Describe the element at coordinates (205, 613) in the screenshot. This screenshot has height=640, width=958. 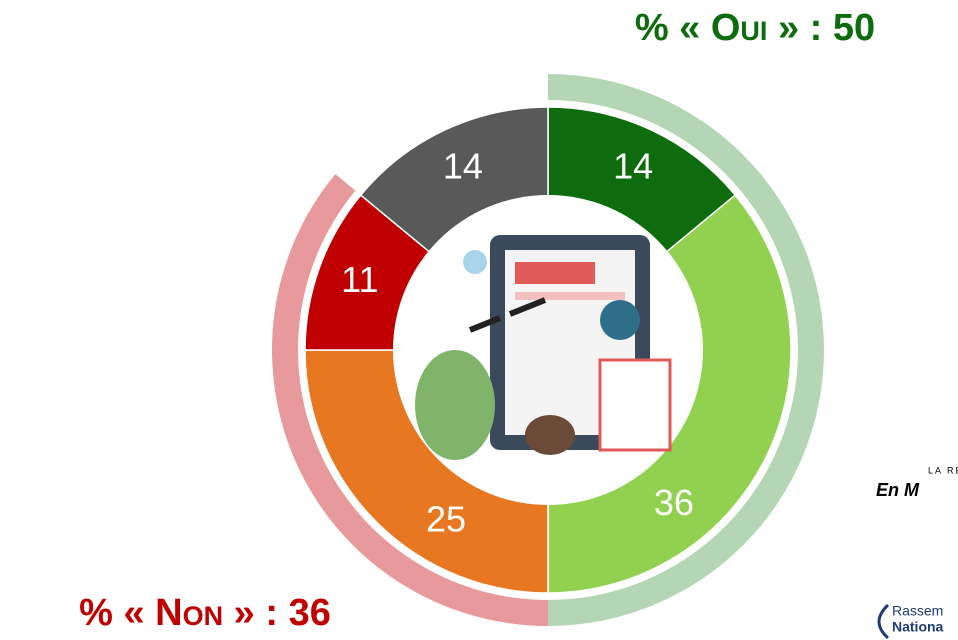
I see `non-total: % « Non » : 36` at that location.